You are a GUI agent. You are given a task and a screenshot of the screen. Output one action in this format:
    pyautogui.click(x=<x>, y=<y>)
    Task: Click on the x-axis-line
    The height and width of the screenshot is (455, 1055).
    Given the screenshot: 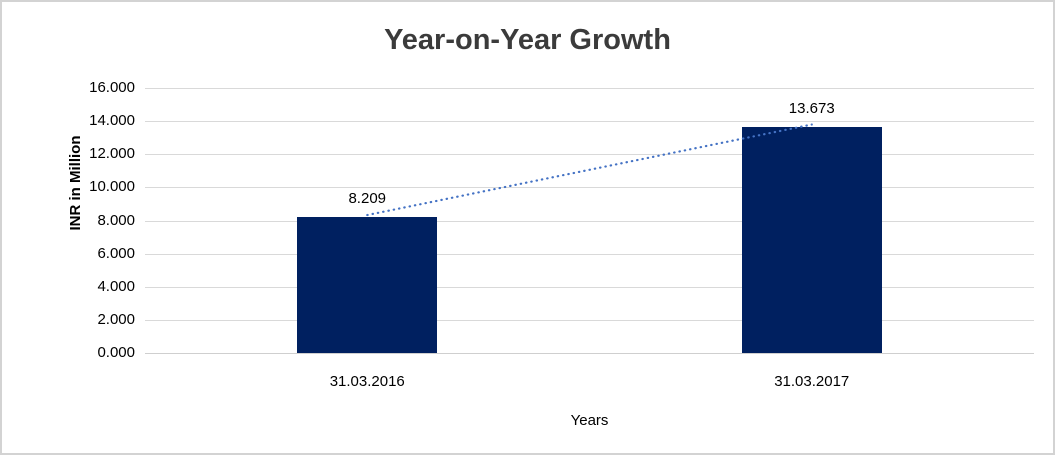 What is the action you would take?
    pyautogui.click(x=589, y=353)
    